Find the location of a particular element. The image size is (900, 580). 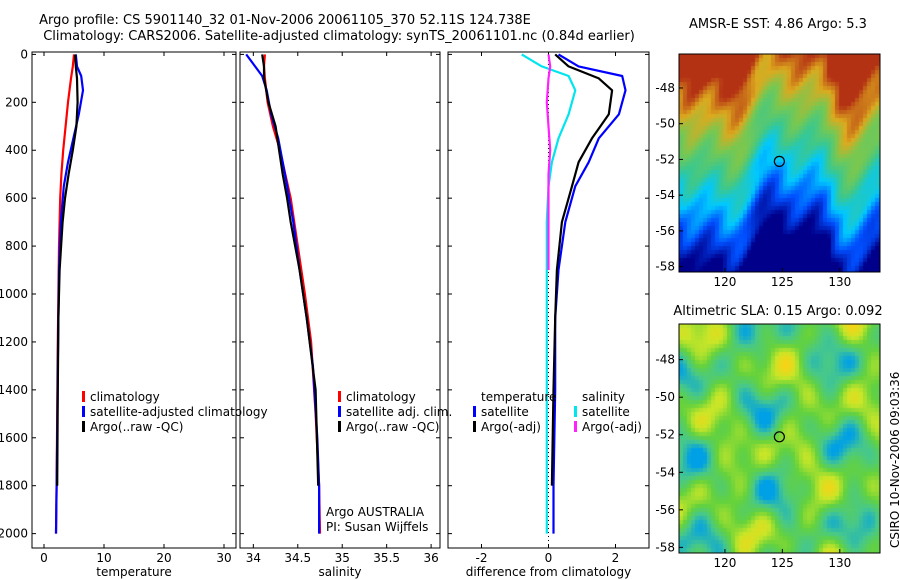

sst-map-title: AMSR-E SST: 4.86 Argo: 5.3 is located at coordinates (778, 24).